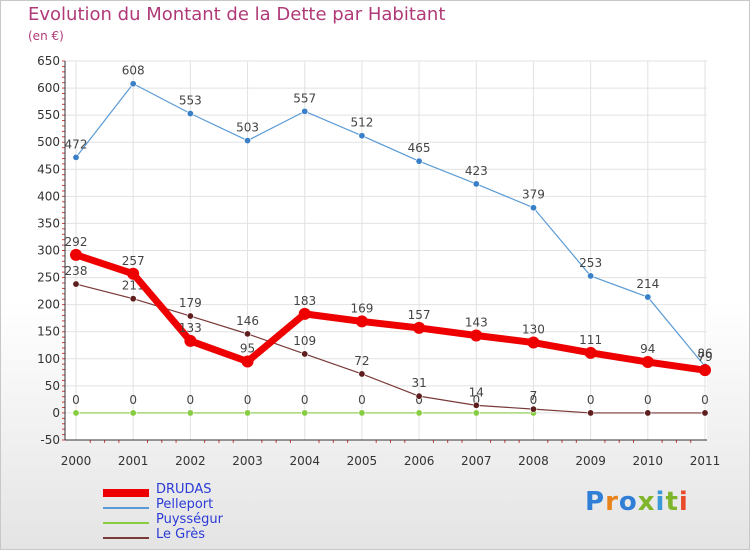 This screenshot has width=750, height=550. What do you see at coordinates (50, 440) in the screenshot?
I see `y-tick-label: -50` at bounding box center [50, 440].